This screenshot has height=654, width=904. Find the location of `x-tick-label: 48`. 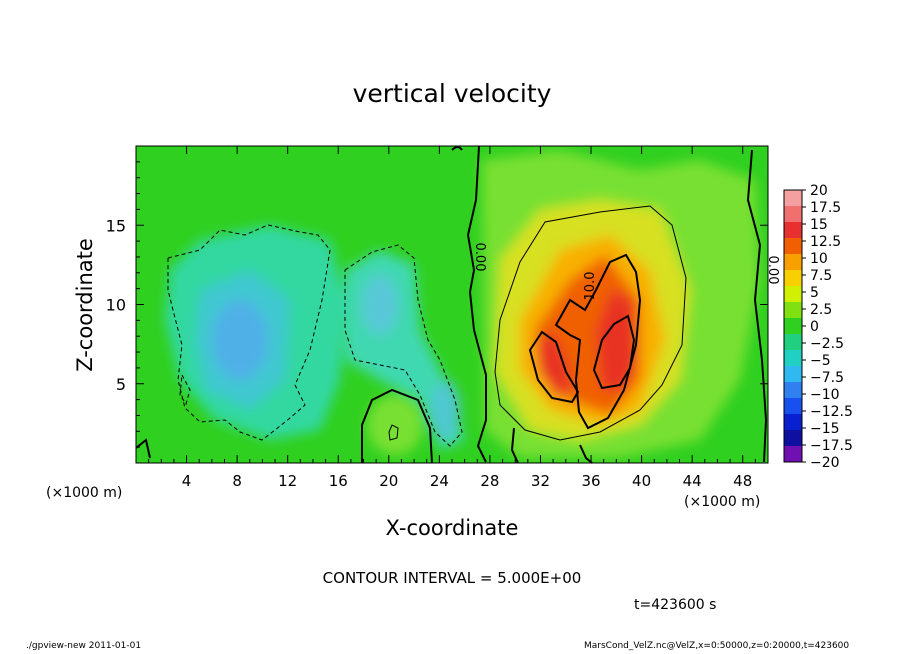

x-tick-label: 48 is located at coordinates (742, 481).